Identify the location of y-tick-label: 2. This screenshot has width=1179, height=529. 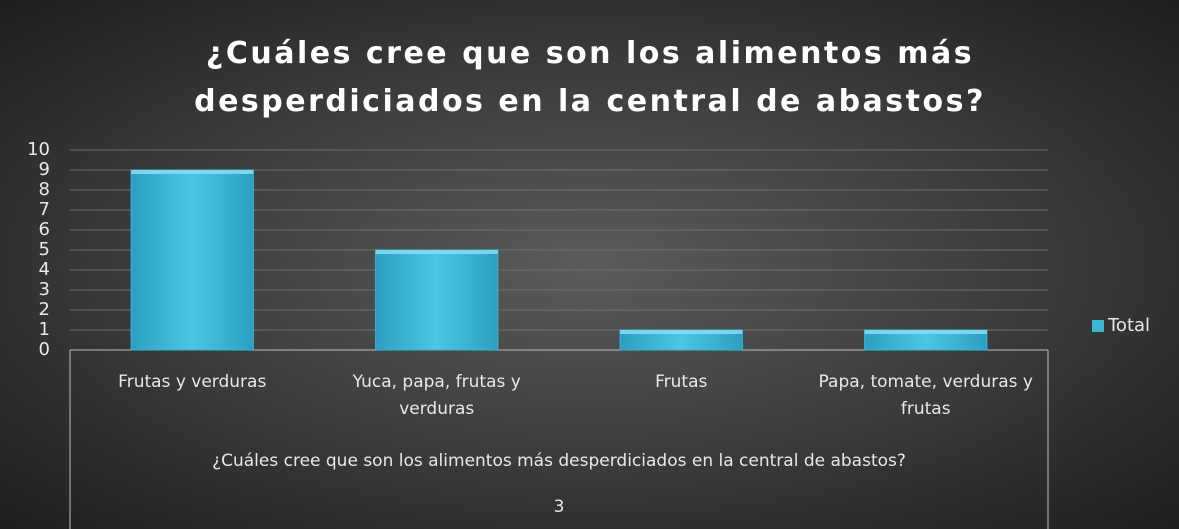
(44, 309).